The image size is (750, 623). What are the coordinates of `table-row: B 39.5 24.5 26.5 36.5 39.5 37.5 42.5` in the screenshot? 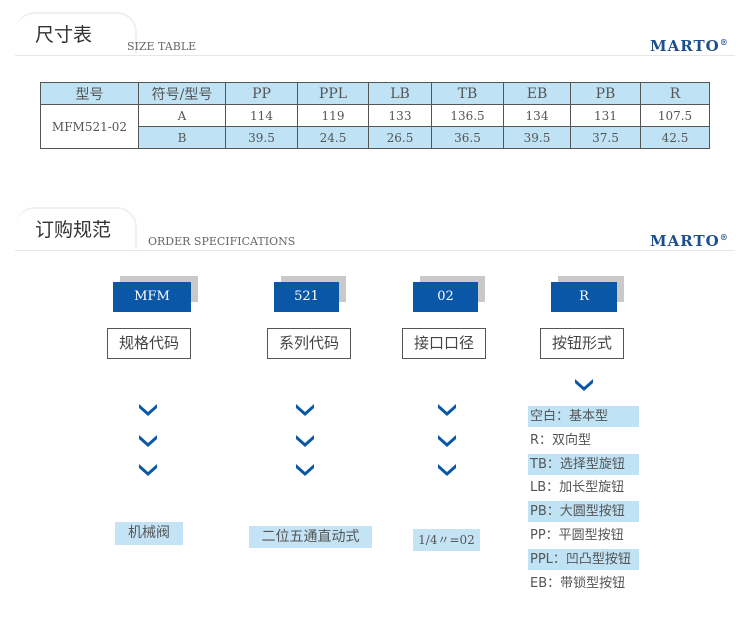 It's located at (375, 137).